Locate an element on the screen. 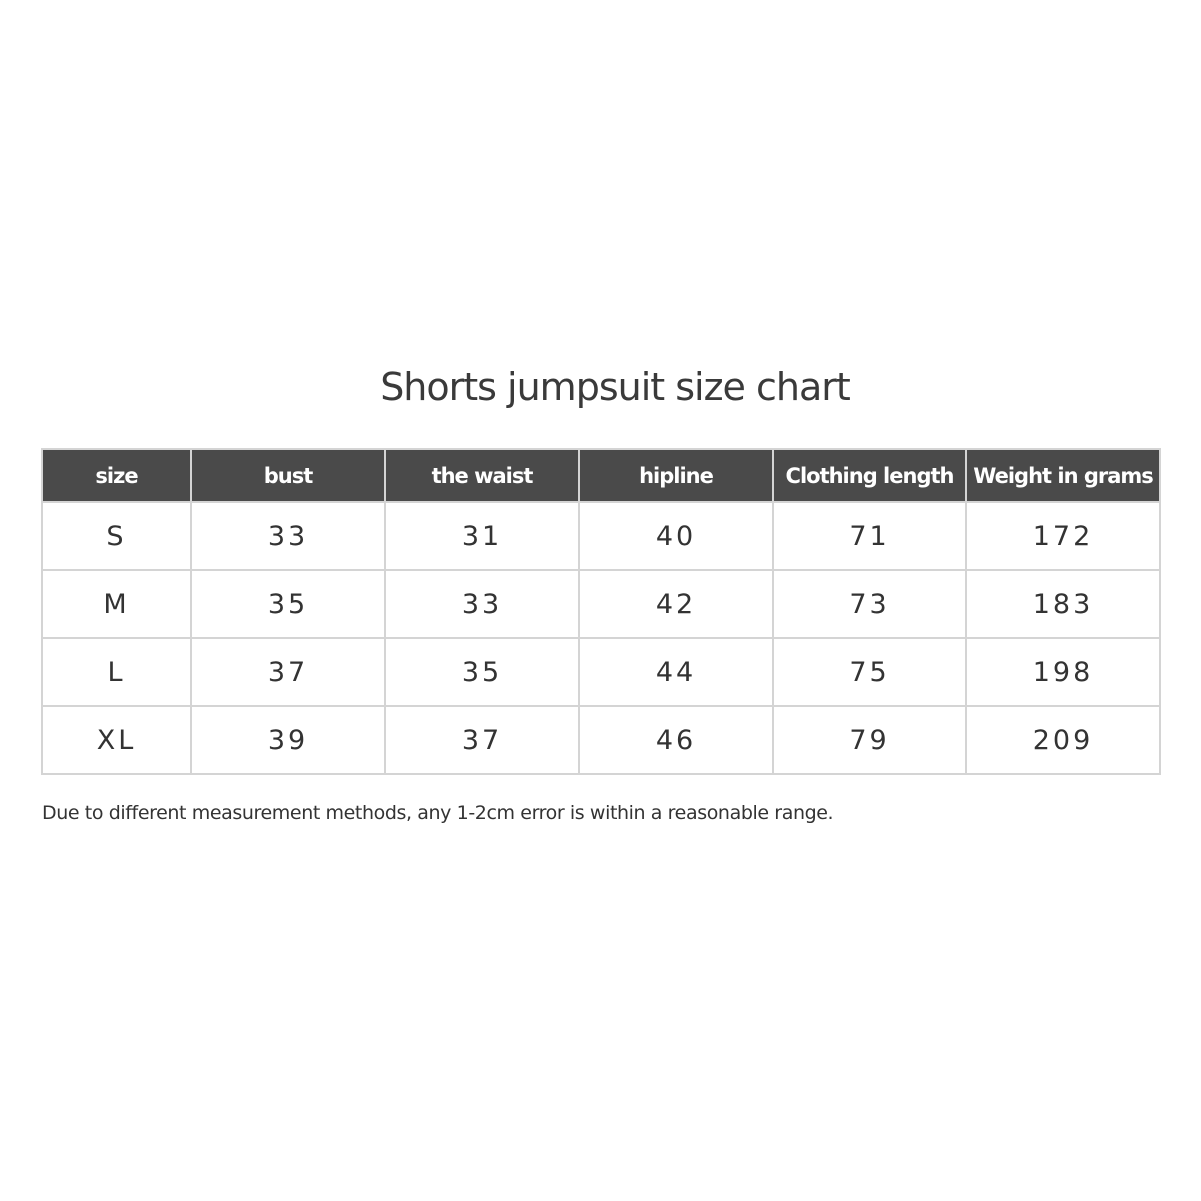 The width and height of the screenshot is (1201, 1201). cell-length: 71 is located at coordinates (869, 536).